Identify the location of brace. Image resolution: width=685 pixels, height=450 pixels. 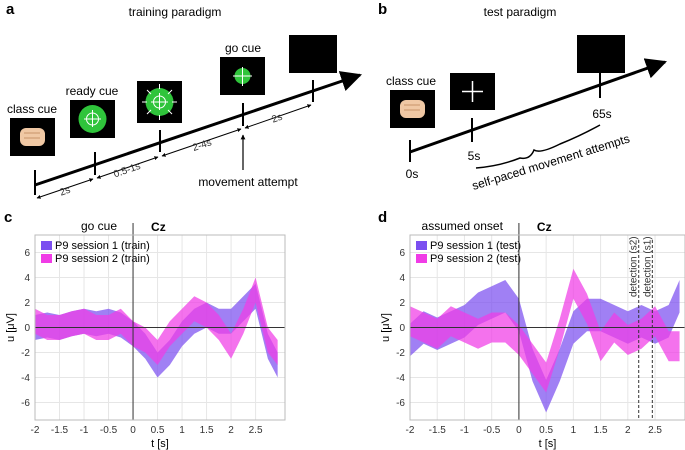
(538, 146).